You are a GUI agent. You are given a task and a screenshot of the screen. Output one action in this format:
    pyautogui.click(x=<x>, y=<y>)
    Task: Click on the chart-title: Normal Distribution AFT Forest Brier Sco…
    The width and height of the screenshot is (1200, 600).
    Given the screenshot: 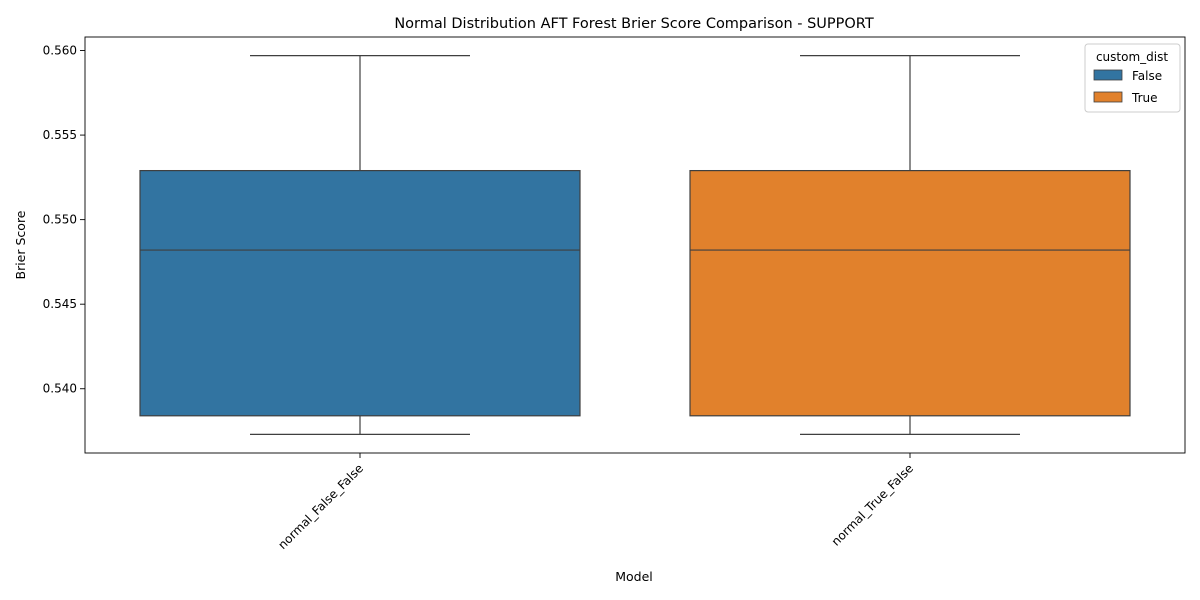 What is the action you would take?
    pyautogui.click(x=634, y=24)
    